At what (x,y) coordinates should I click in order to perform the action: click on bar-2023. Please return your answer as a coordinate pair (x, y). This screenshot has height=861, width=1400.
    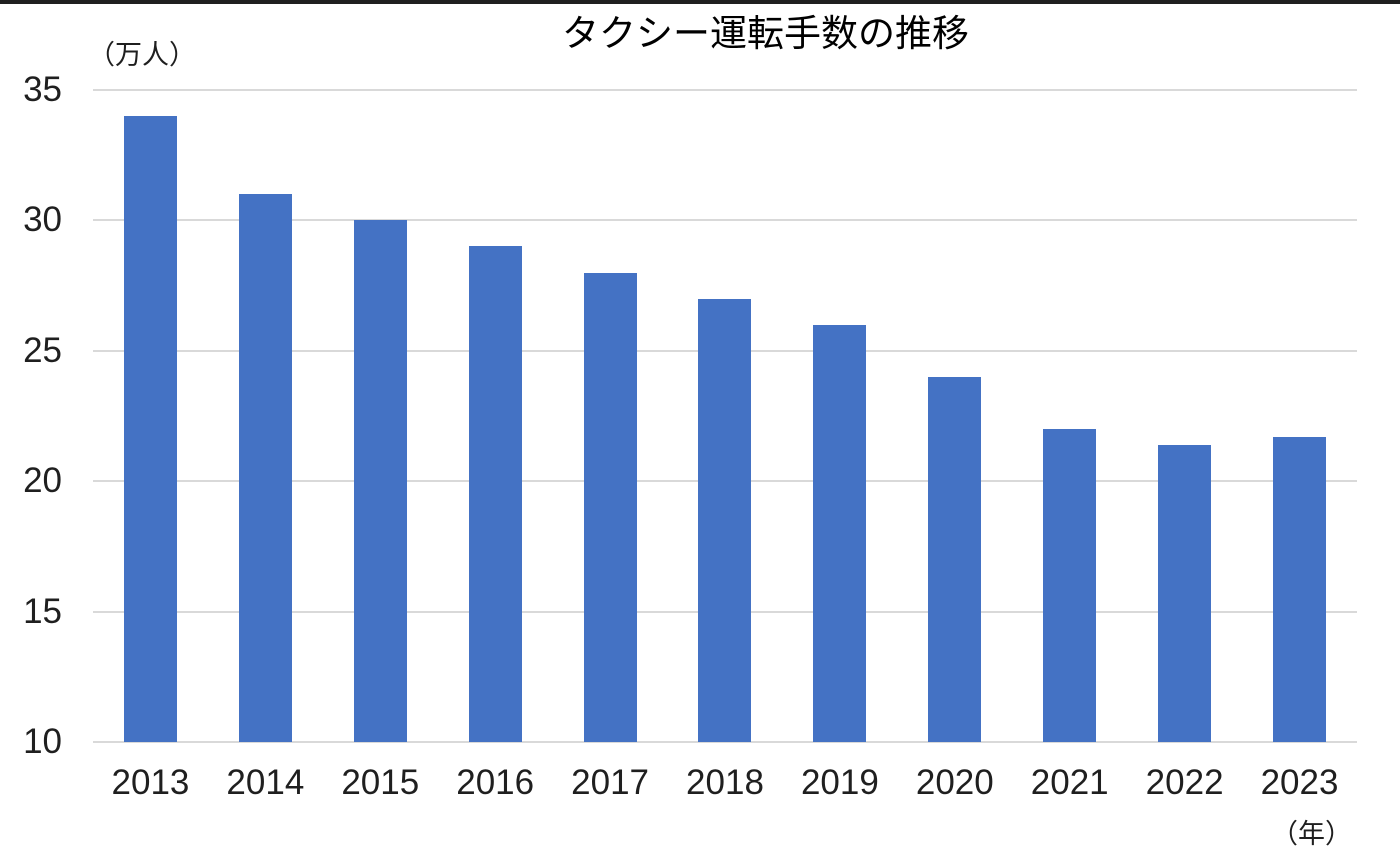
    Looking at the image, I should click on (1300, 589).